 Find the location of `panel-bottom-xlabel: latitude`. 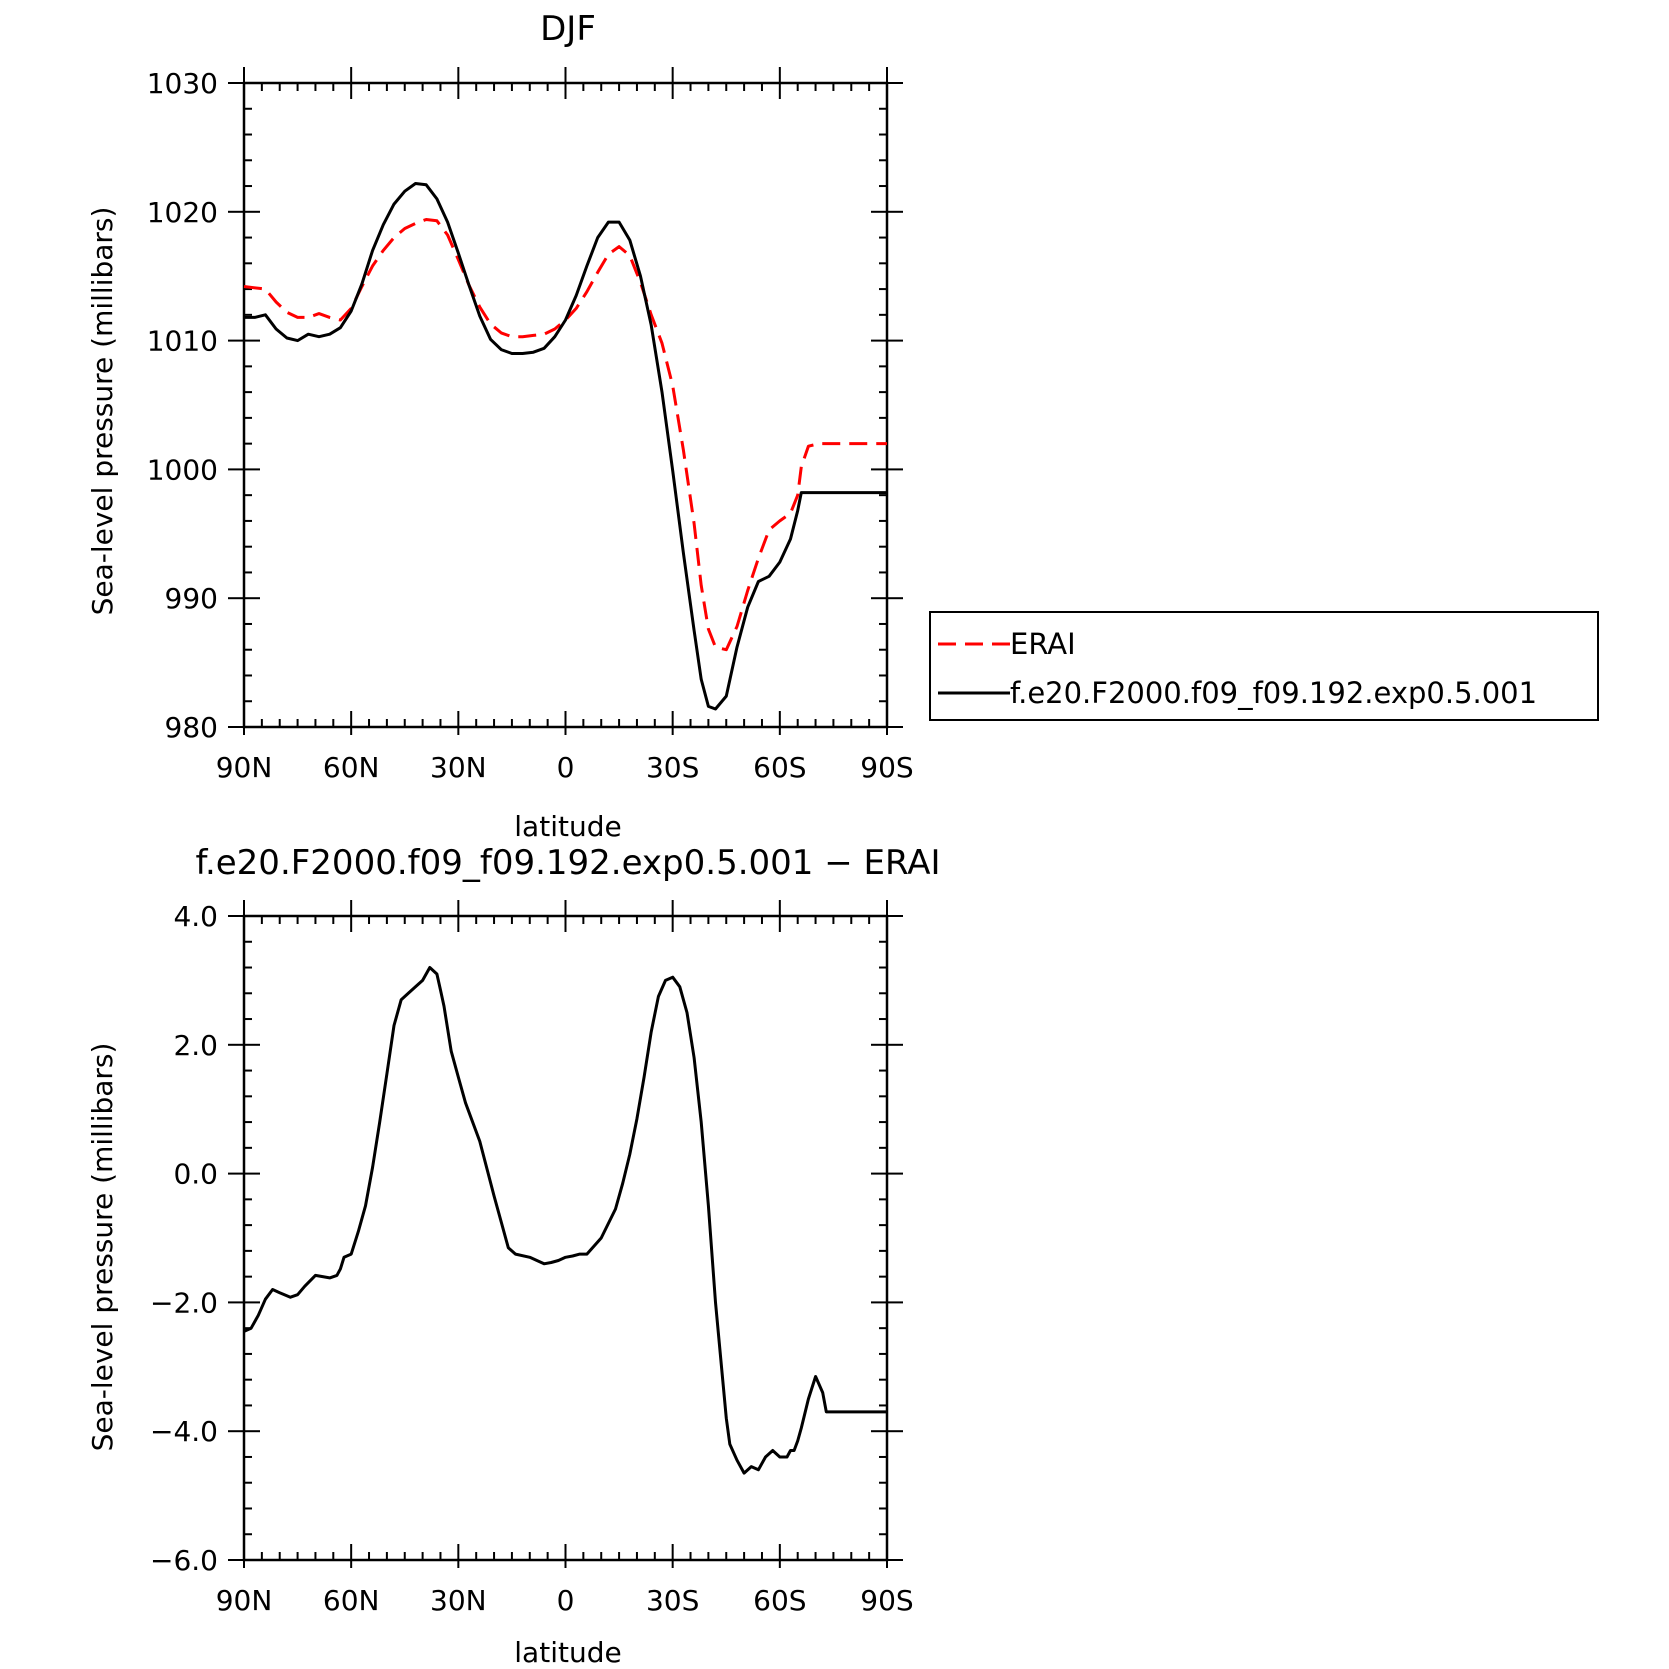

panel-bottom-xlabel: latitude is located at coordinates (567, 1652).